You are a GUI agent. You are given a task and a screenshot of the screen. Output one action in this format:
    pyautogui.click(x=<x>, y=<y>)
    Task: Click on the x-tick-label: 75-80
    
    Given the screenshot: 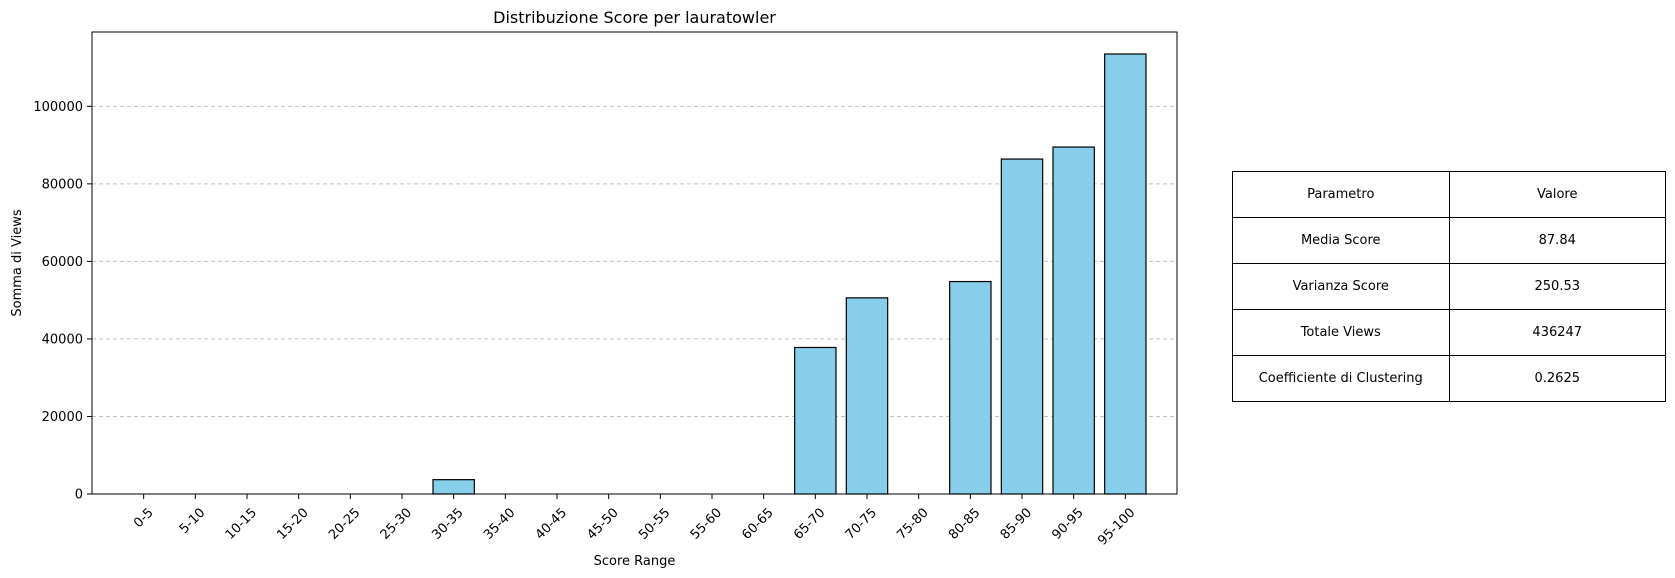 What is the action you would take?
    pyautogui.click(x=912, y=523)
    